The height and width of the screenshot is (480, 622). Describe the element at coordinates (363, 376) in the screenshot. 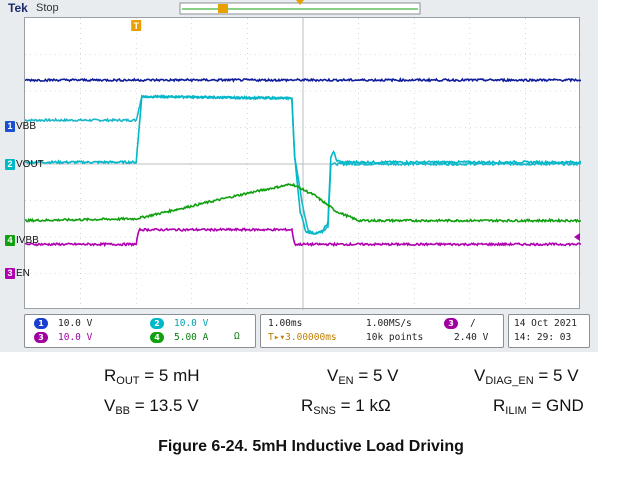

I see `condition-v-en: VEN = 5 V` at that location.